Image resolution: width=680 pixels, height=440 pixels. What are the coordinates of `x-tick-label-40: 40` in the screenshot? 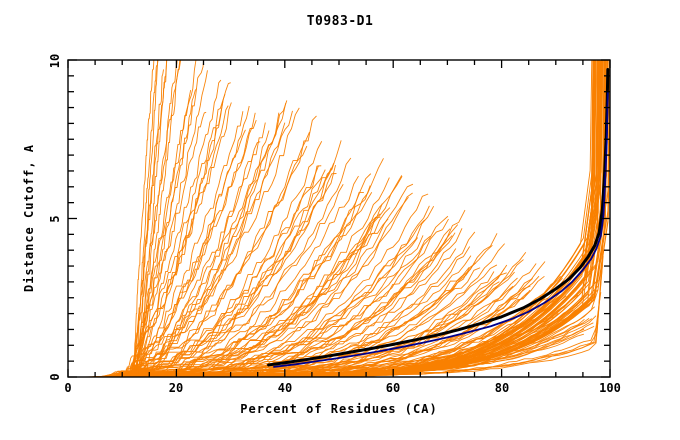 It's located at (285, 388).